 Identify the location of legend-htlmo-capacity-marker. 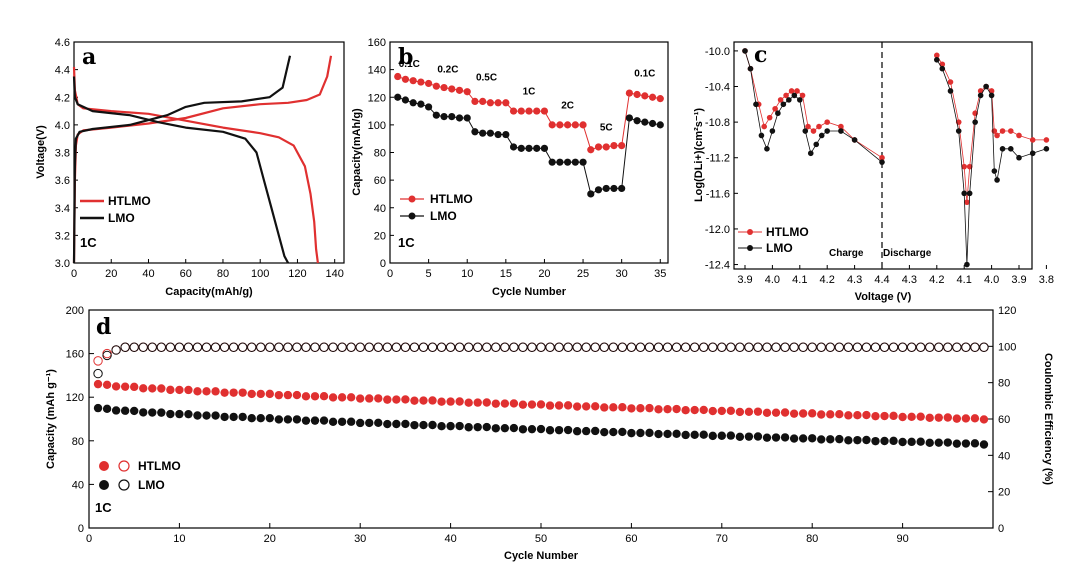
(104, 466).